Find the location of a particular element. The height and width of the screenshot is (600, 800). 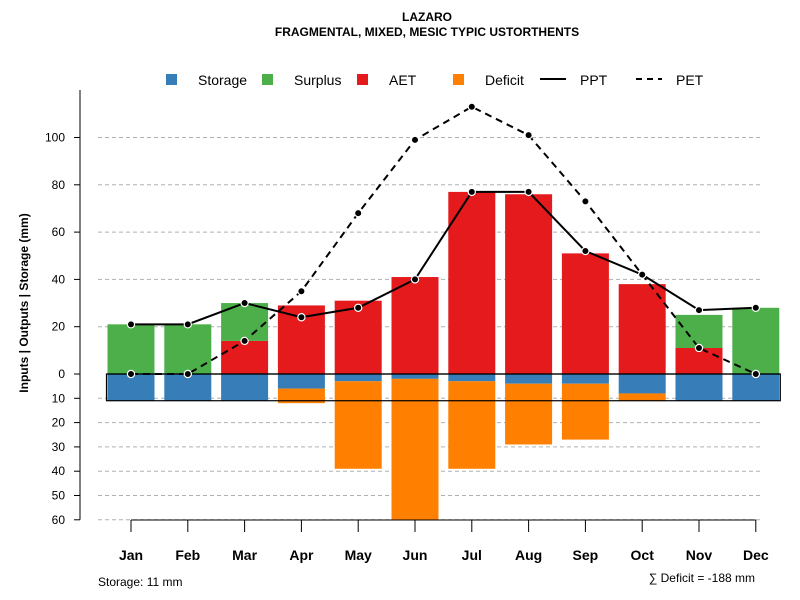

ppt-point-aug is located at coordinates (528, 192).